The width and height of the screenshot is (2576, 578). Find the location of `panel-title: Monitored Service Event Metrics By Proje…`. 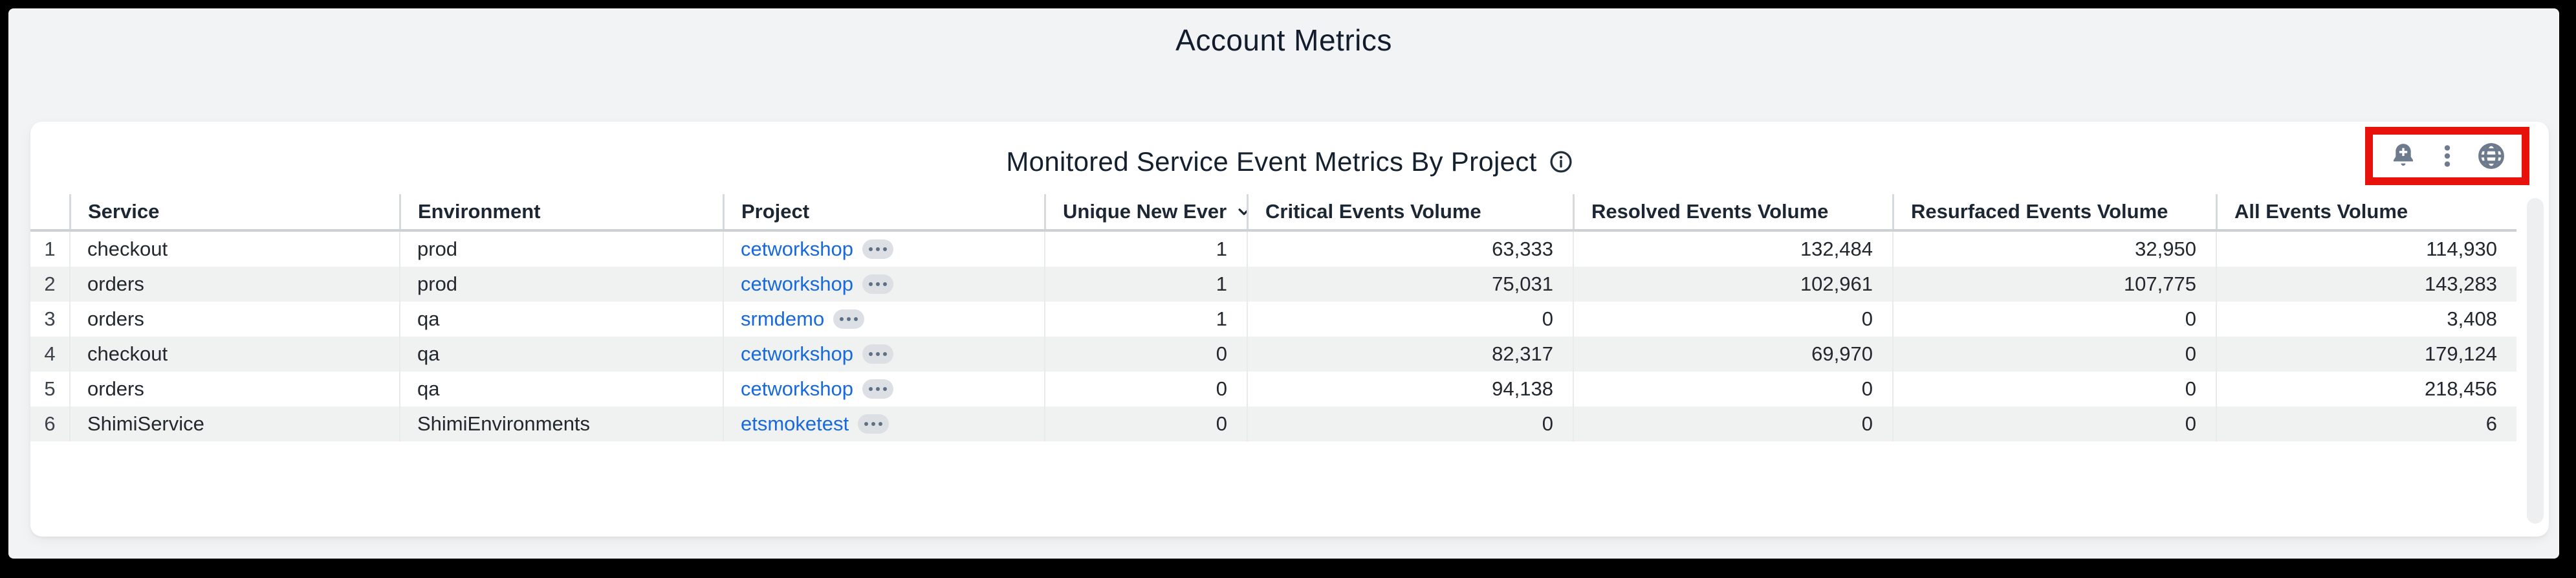

panel-title: Monitored Service Event Metrics By Proje… is located at coordinates (1271, 161).